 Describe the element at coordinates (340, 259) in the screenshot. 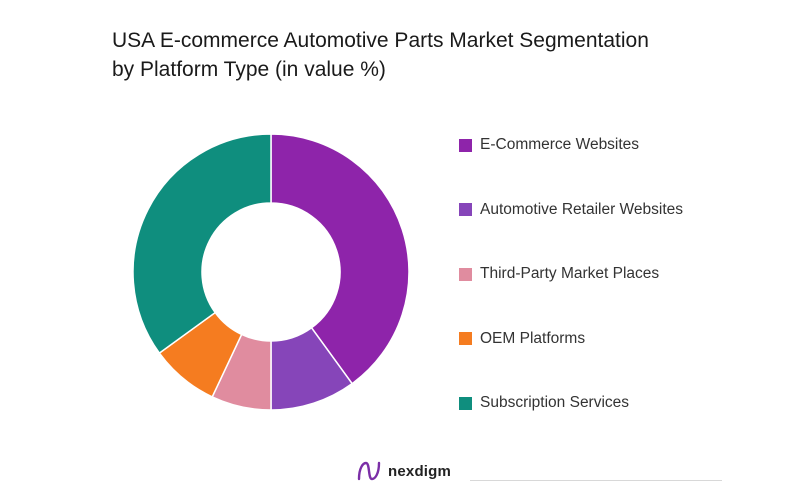

I see `donut-slice-e-commerce-websites` at that location.